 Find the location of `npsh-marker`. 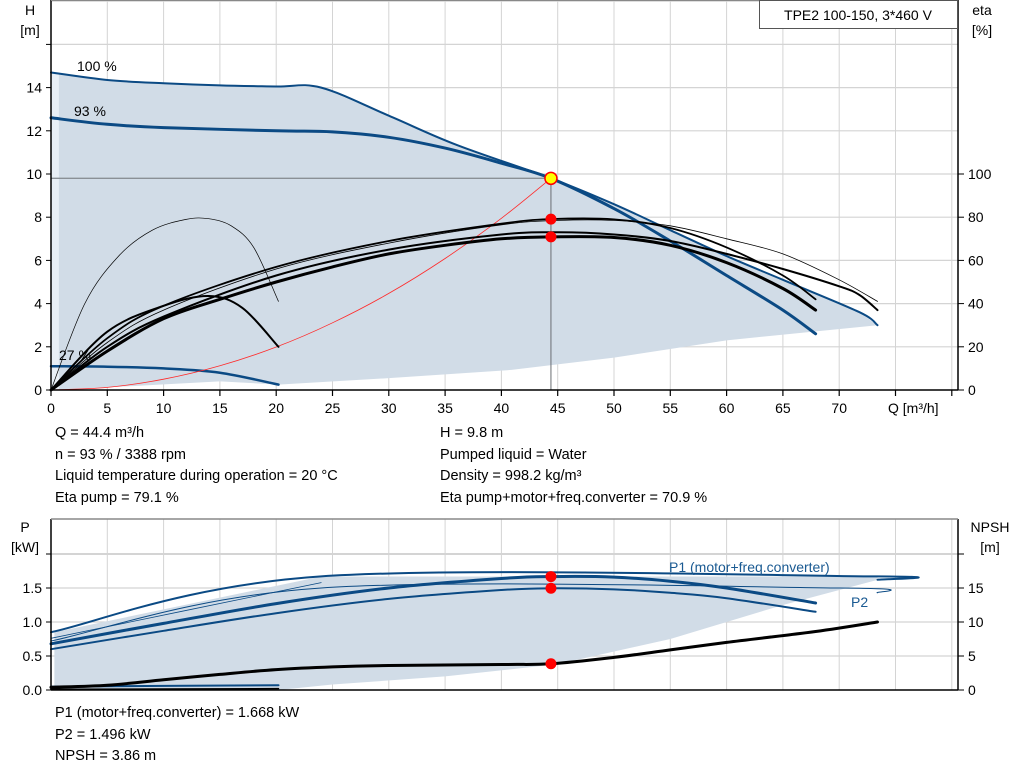

npsh-marker is located at coordinates (551, 664).